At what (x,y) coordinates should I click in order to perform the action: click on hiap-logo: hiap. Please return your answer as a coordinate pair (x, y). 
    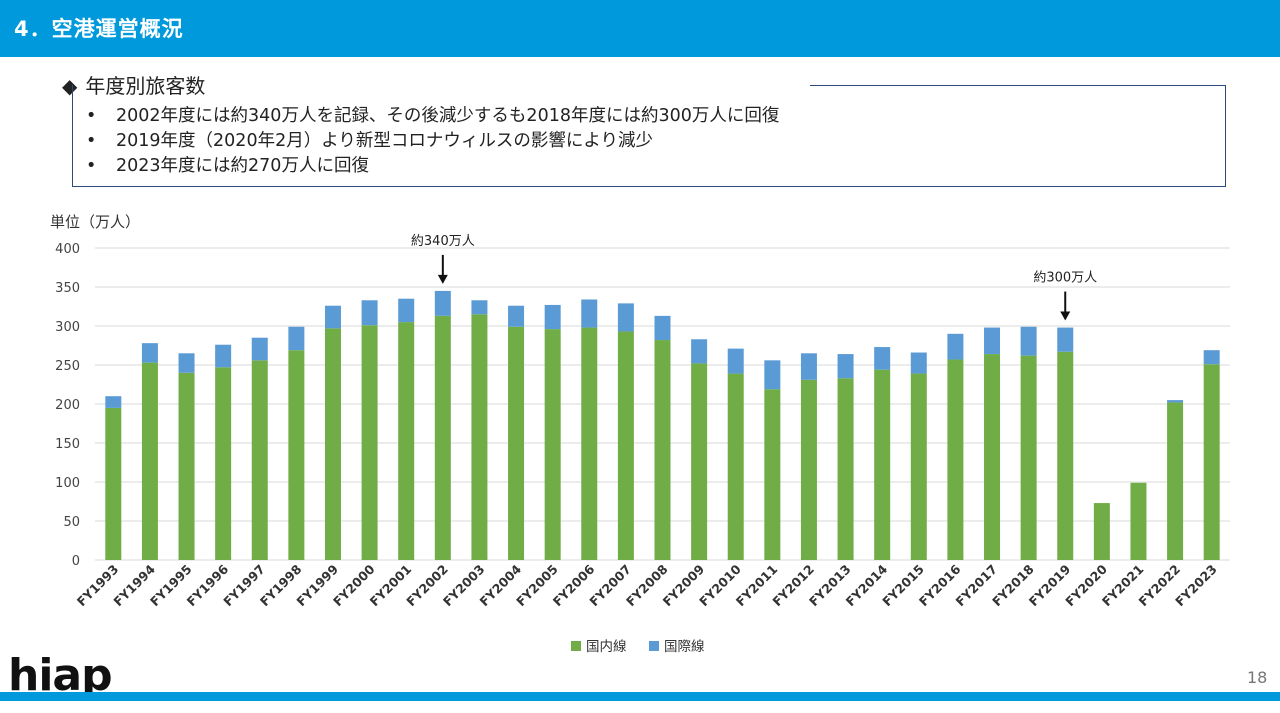
    Looking at the image, I should click on (60, 675).